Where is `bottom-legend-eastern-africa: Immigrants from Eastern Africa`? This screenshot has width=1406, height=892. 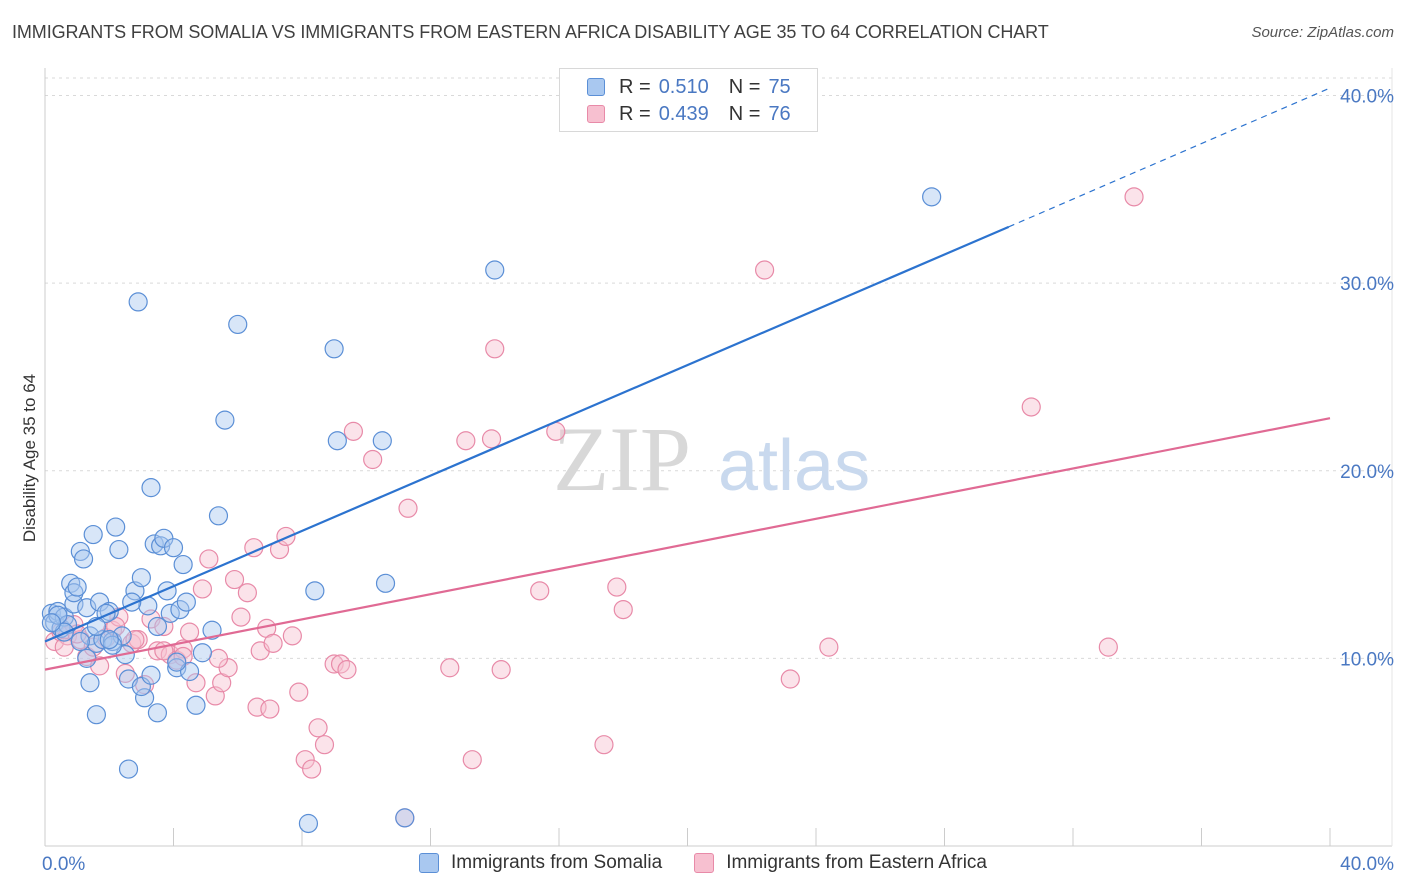 bottom-legend-eastern-africa: Immigrants from Eastern Africa is located at coordinates (840, 863).